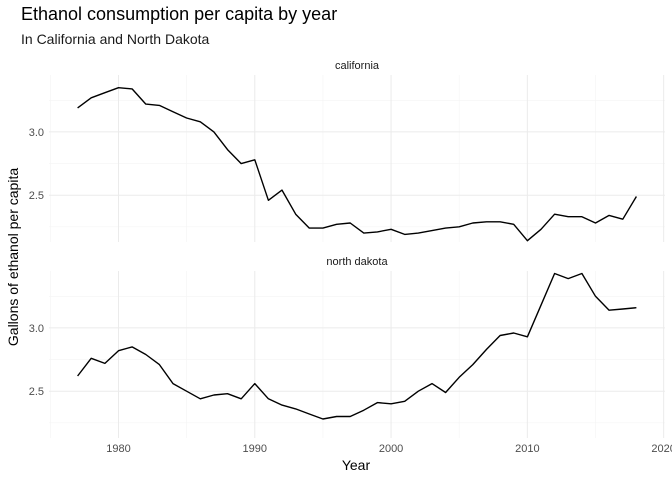  What do you see at coordinates (179, 14) in the screenshot?
I see `chart-title: Ethanol consumption per capita by year` at bounding box center [179, 14].